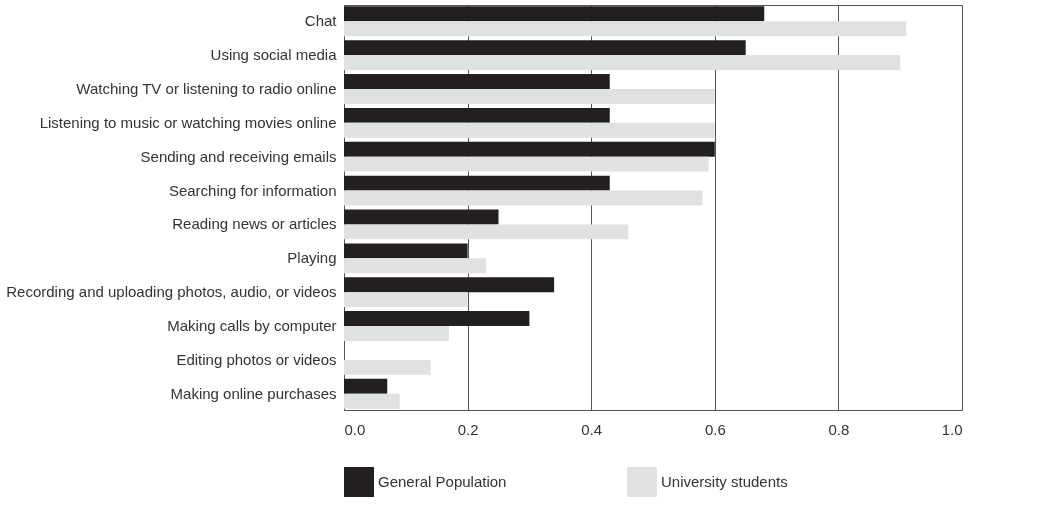 Image resolution: width=1045 pixels, height=512 pixels. I want to click on x-tick-label: 0.0, so click(355, 429).